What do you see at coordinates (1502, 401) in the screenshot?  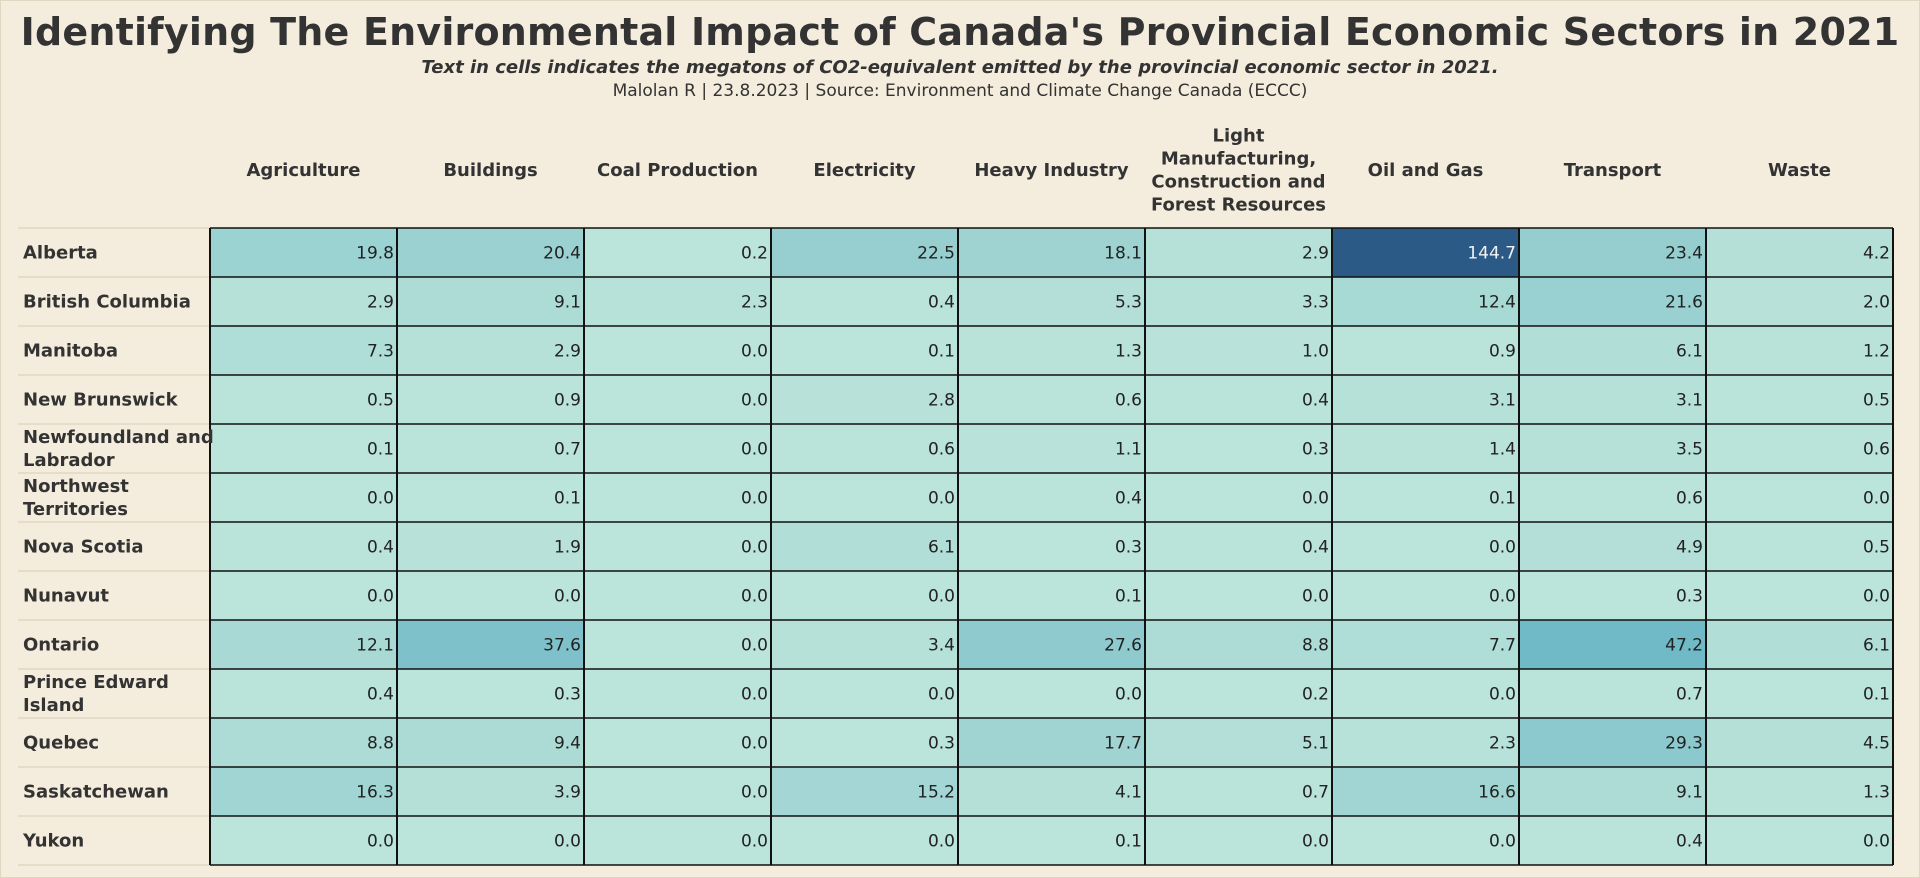 I see `cell-value-label: 3.1` at bounding box center [1502, 401].